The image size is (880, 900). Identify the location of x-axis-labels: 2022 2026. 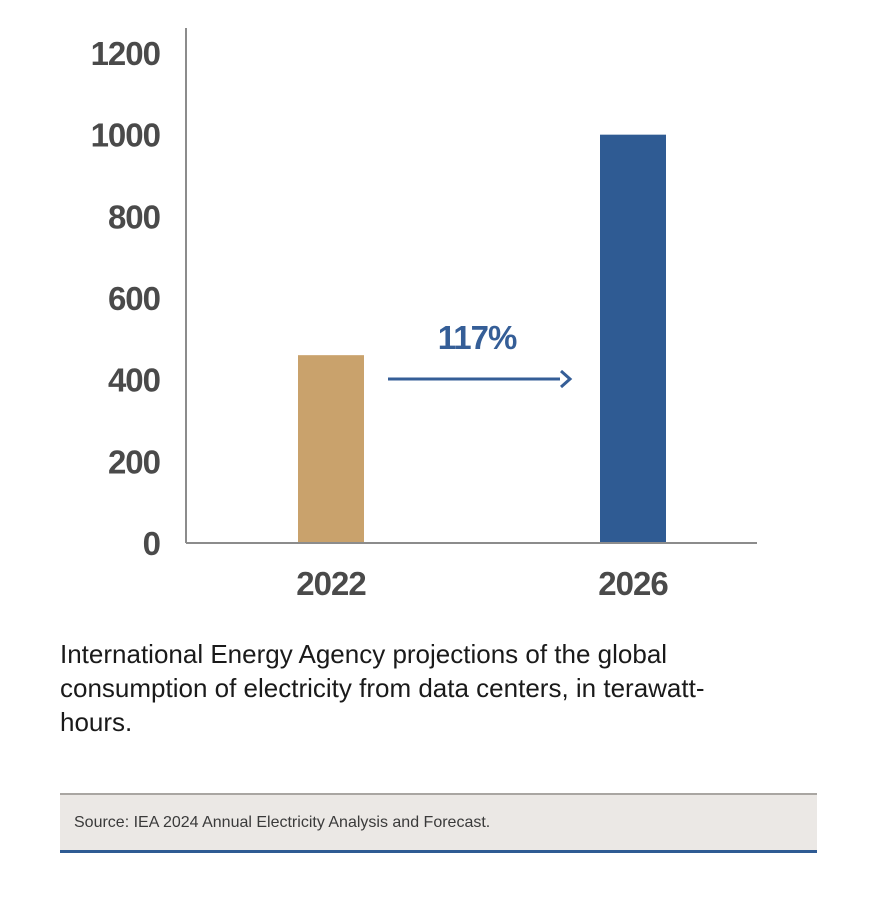
(482, 583).